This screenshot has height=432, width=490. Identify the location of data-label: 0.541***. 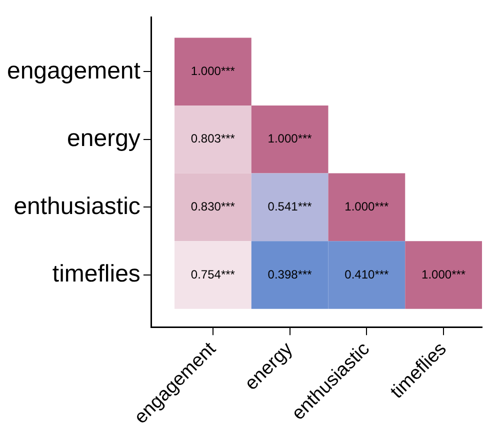
(290, 207).